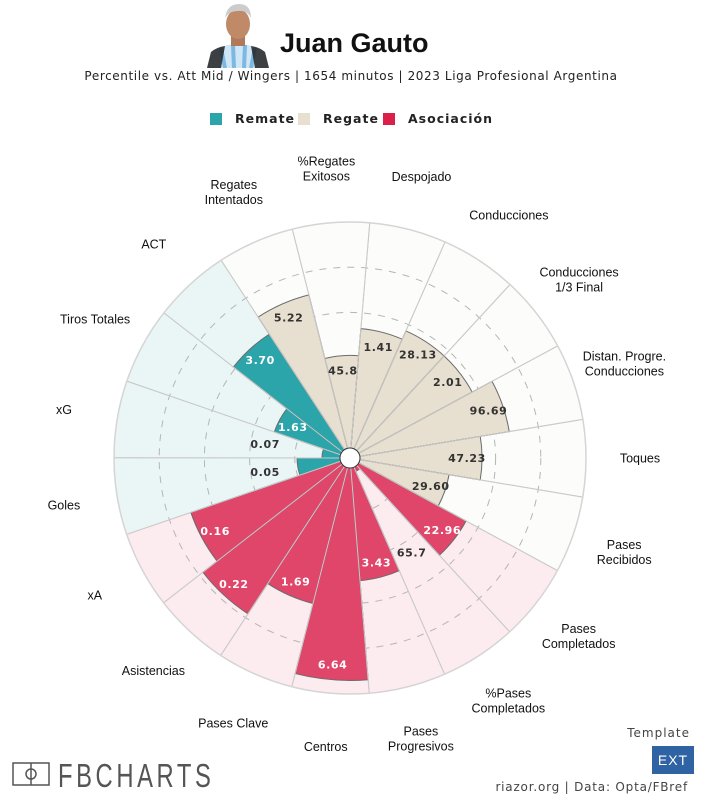  I want to click on value-label: 1.63, so click(293, 427).